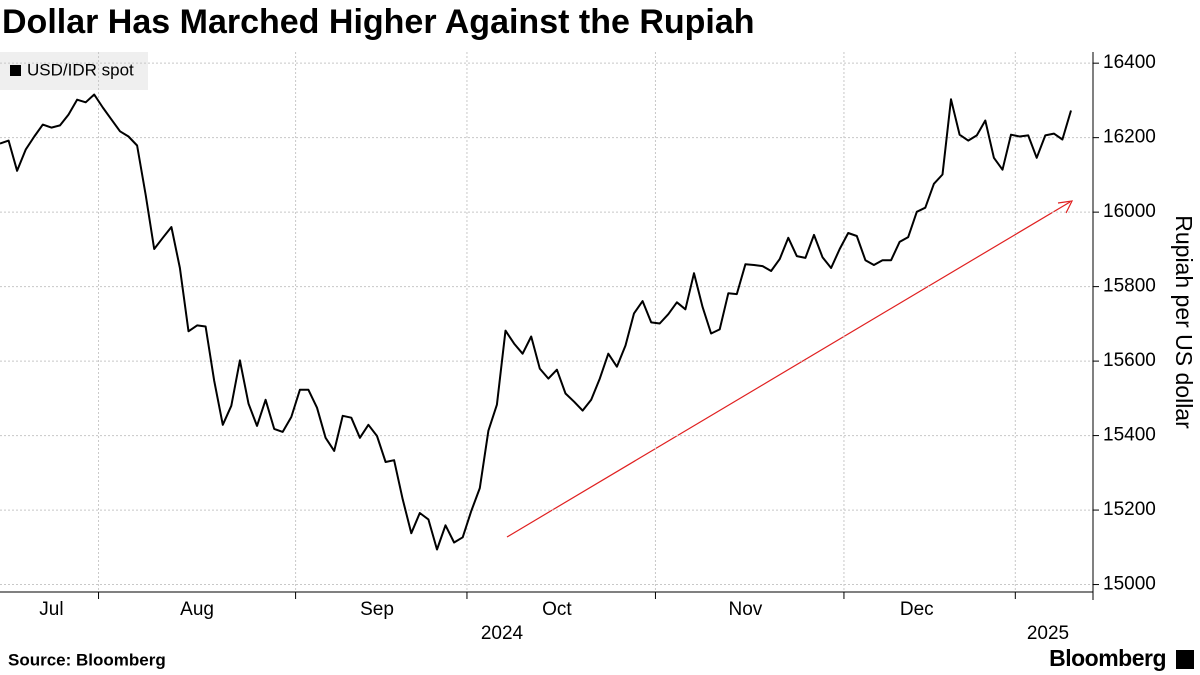 This screenshot has height=675, width=1200. I want to click on x-tick-label: Nov, so click(746, 609).